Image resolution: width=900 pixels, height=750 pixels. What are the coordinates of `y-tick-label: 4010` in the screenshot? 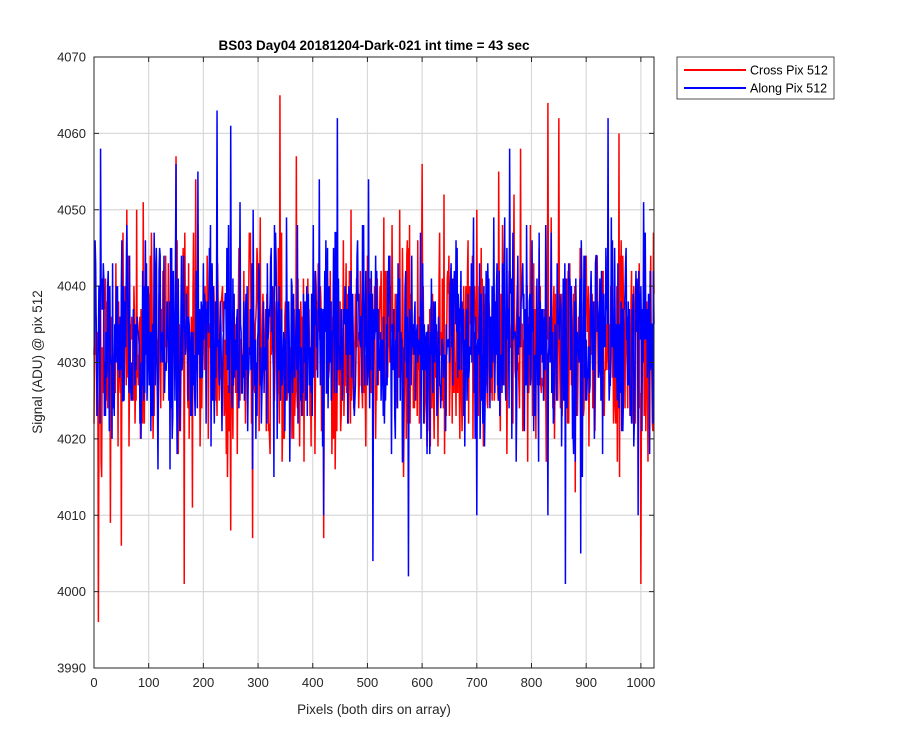 It's located at (71, 515).